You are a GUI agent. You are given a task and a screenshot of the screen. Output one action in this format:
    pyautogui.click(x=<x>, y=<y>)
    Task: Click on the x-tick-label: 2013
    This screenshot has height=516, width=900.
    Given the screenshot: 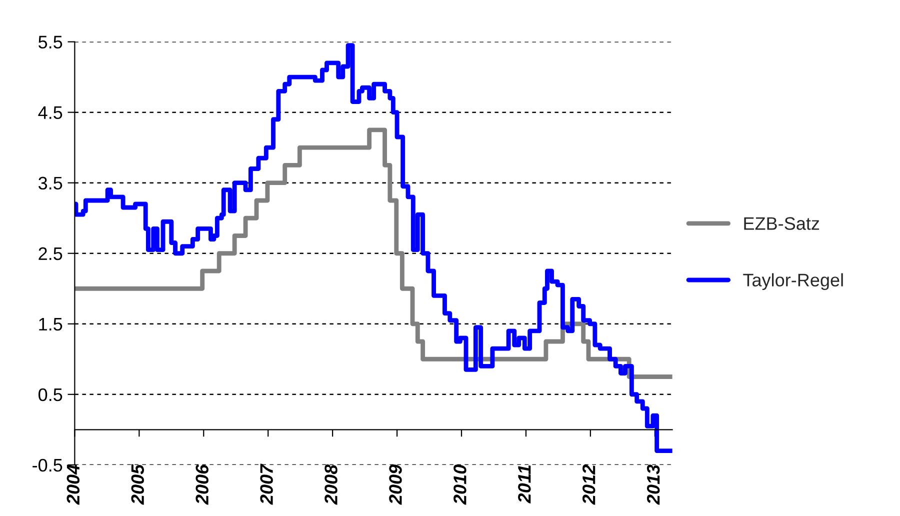 What is the action you would take?
    pyautogui.click(x=653, y=484)
    